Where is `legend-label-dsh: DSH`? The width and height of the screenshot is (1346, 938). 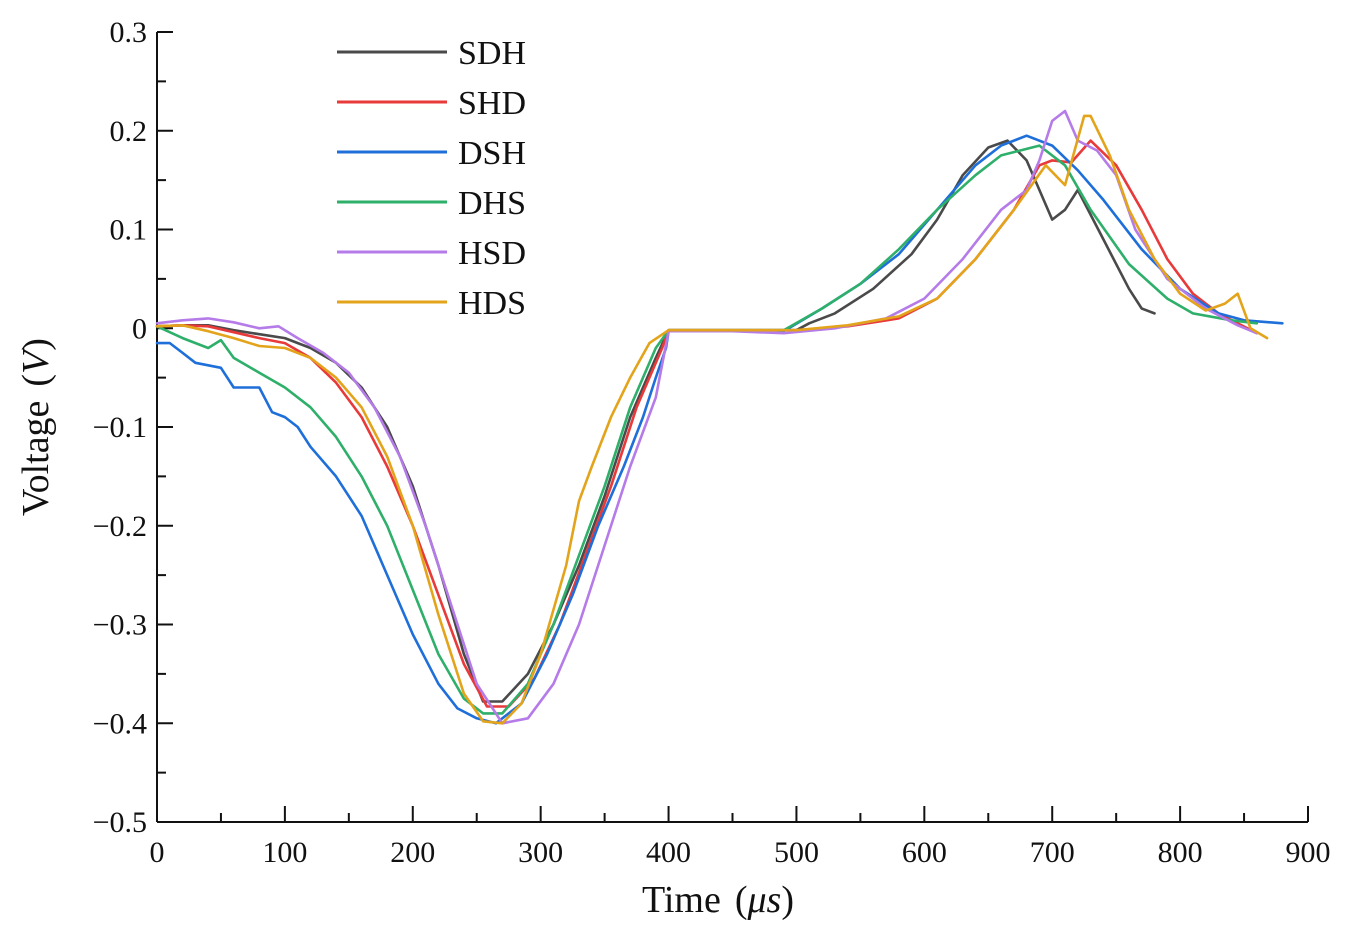 legend-label-dsh: DSH is located at coordinates (492, 153).